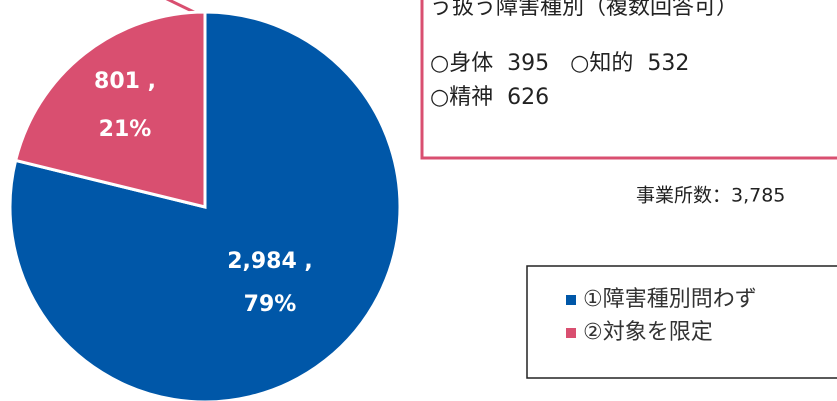 Image resolution: width=837 pixels, height=401 pixels. What do you see at coordinates (489, 97) in the screenshot?
I see `annotation-text: ○精神 626` at bounding box center [489, 97].